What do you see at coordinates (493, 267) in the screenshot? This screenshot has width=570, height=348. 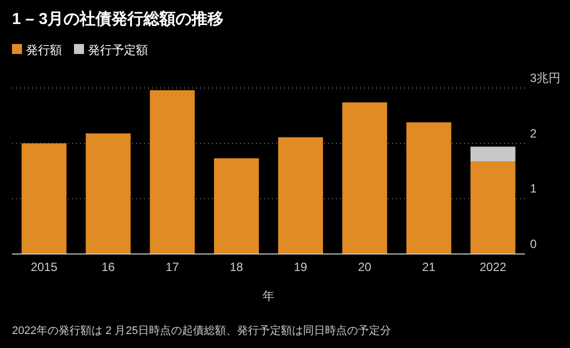 I see `x-tick-label: 2022` at bounding box center [493, 267].